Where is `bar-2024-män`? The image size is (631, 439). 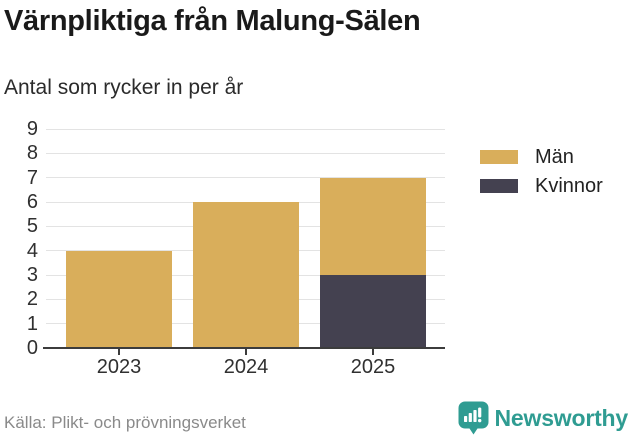
bar-2024-män is located at coordinates (246, 275).